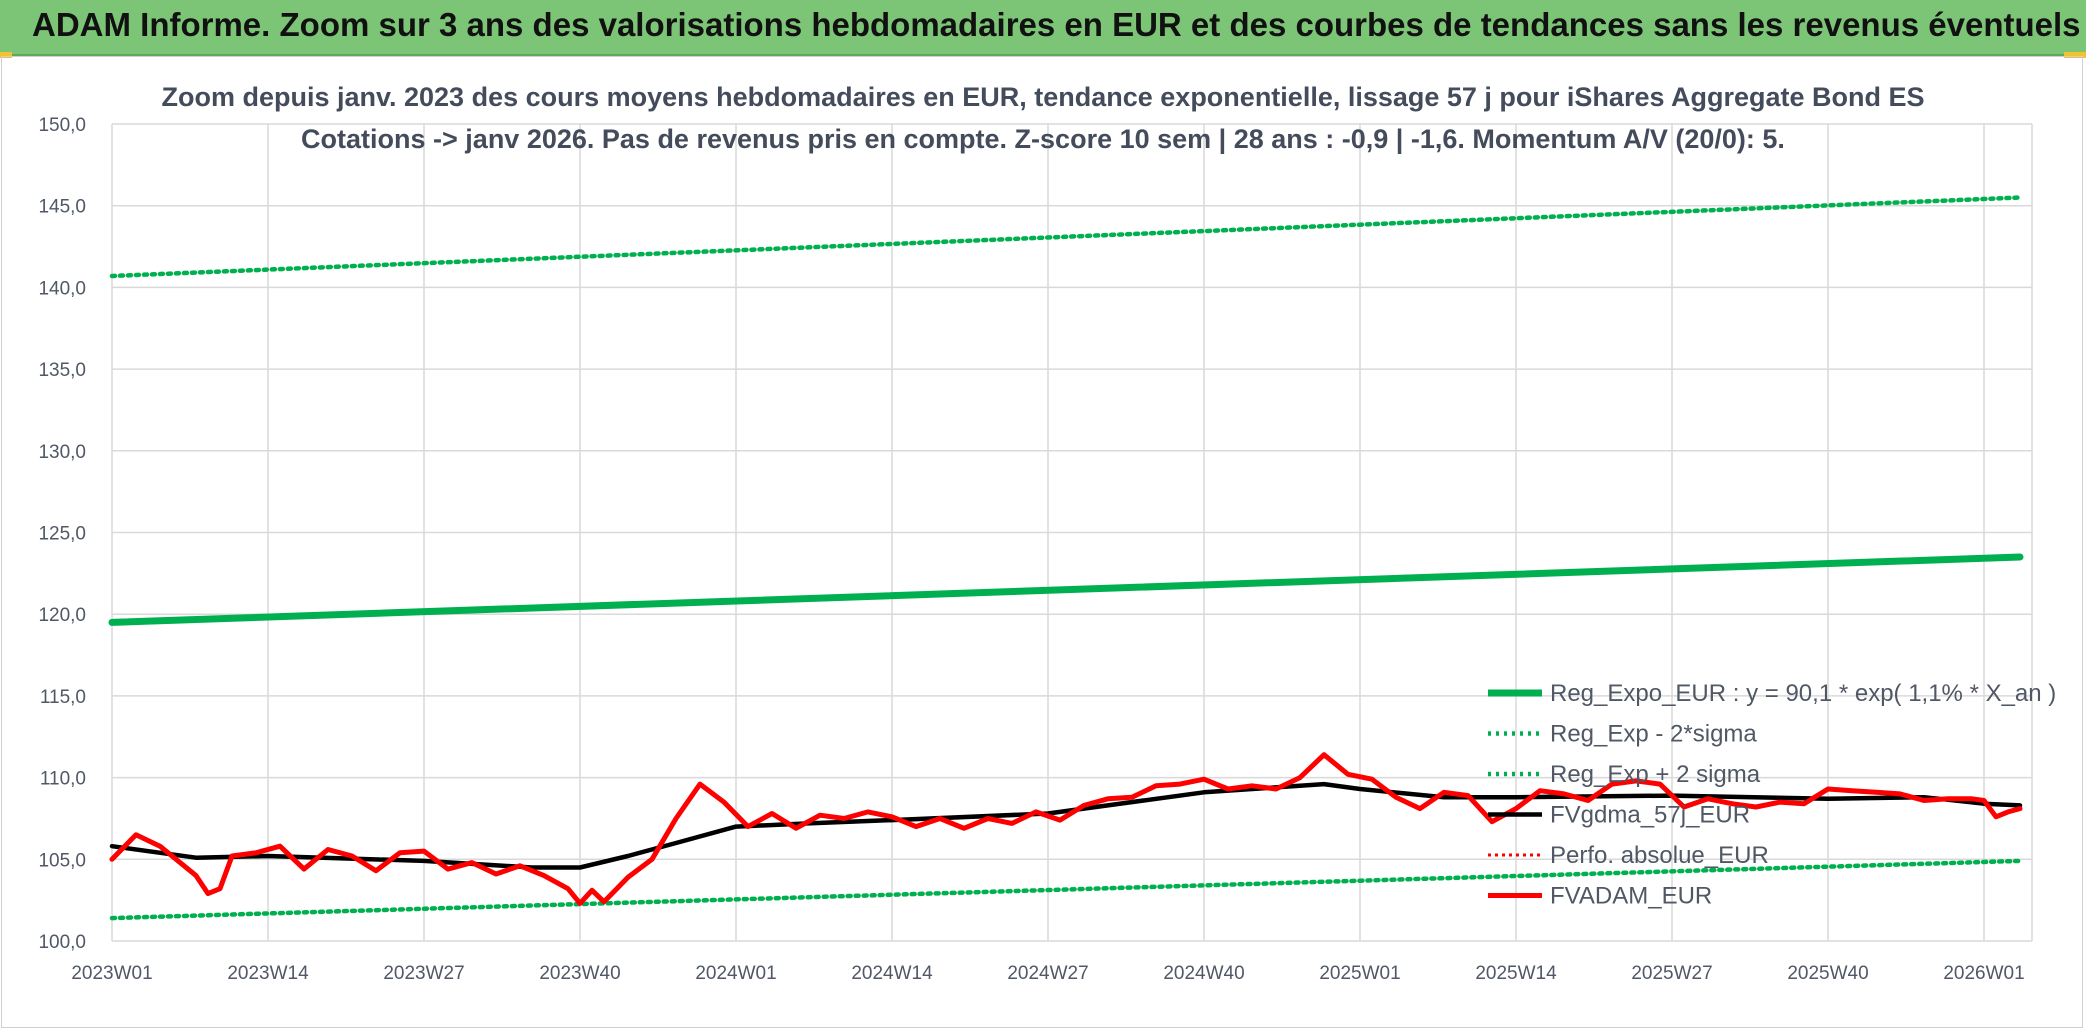 The height and width of the screenshot is (1031, 2086). Describe the element at coordinates (63, 779) in the screenshot. I see `y-tick-label: 110,0` at that location.